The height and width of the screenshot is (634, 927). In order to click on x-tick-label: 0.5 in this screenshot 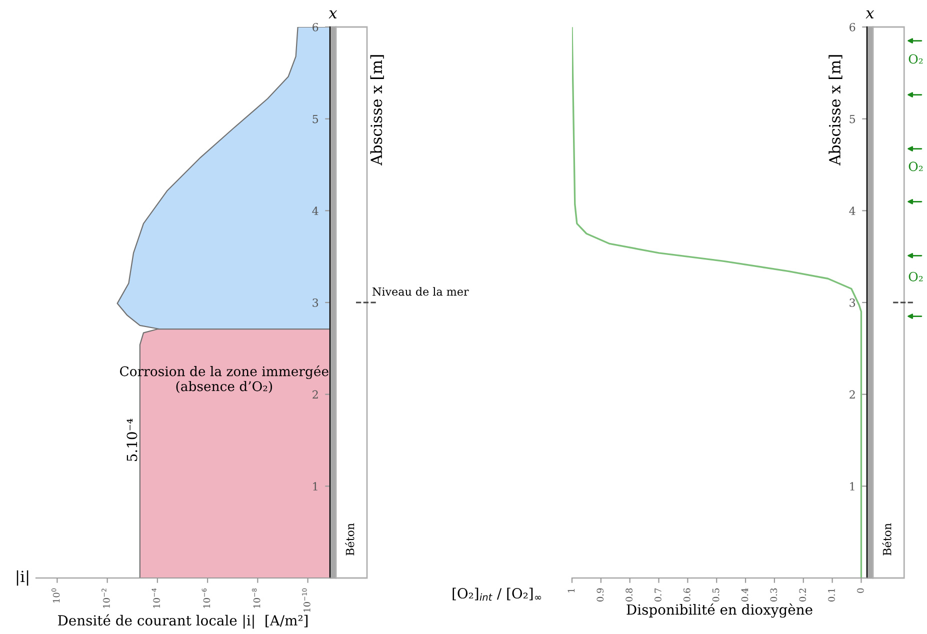, I will do `click(716, 595)`.